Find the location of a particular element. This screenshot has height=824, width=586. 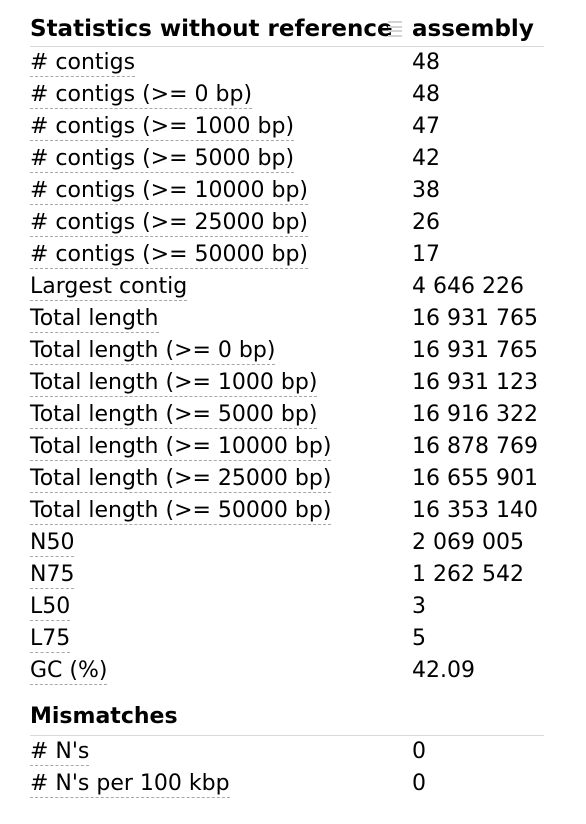

metric-value: 17 is located at coordinates (426, 254).